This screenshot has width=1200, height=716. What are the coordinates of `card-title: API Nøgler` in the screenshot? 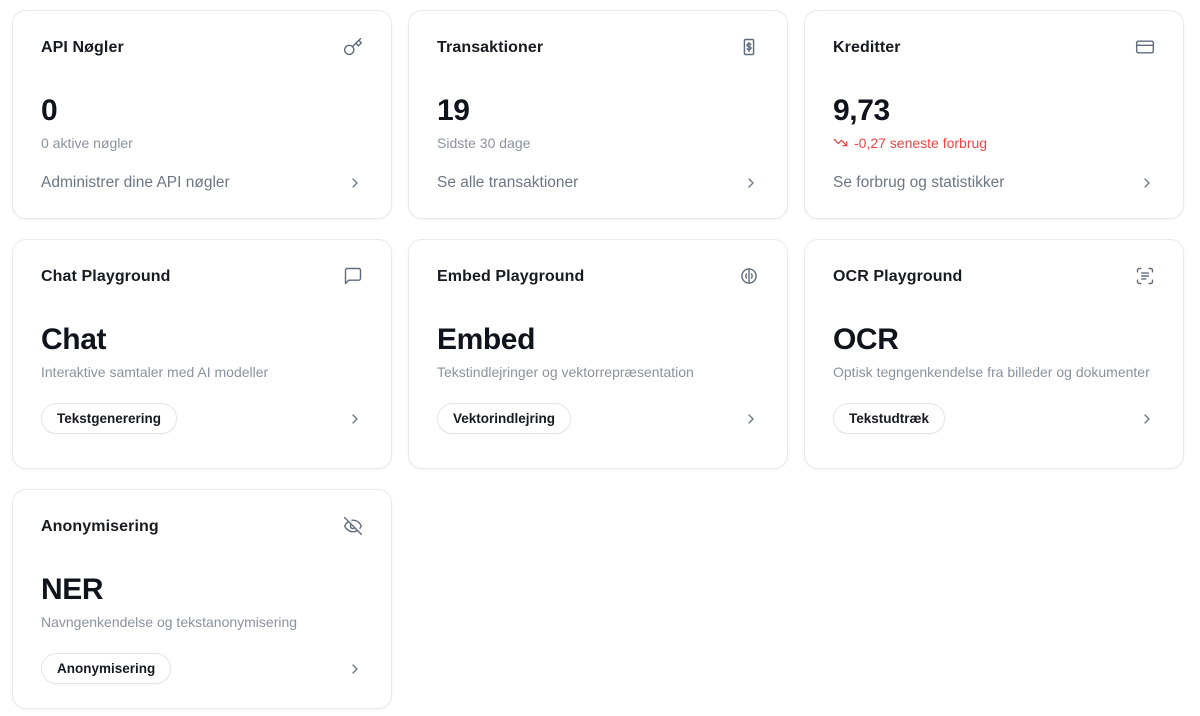 It's located at (82, 47).